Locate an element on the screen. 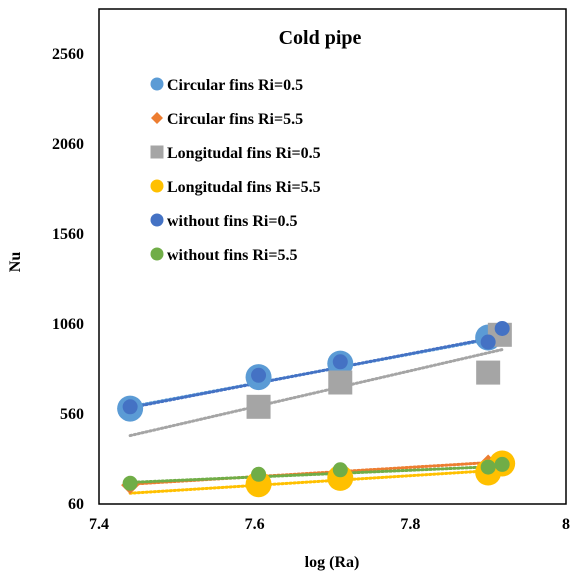 The image size is (570, 574). legend-label: Longitudal fins Ri=0.5 is located at coordinates (244, 153).